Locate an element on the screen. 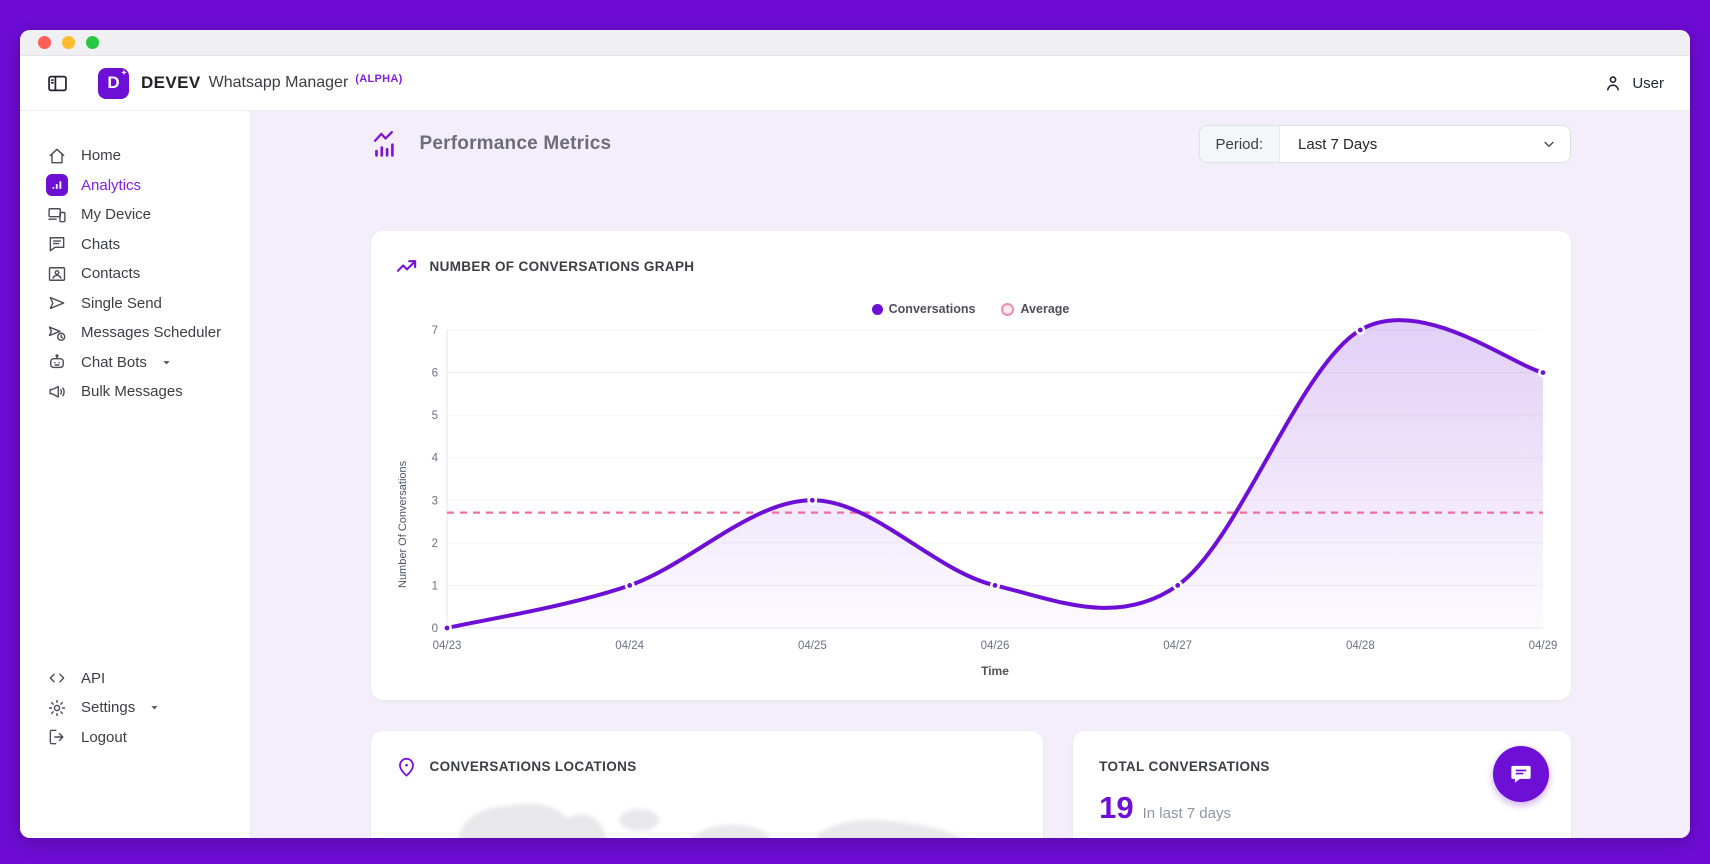 This screenshot has height=864, width=1710. svg-text: 3 is located at coordinates (434, 501).